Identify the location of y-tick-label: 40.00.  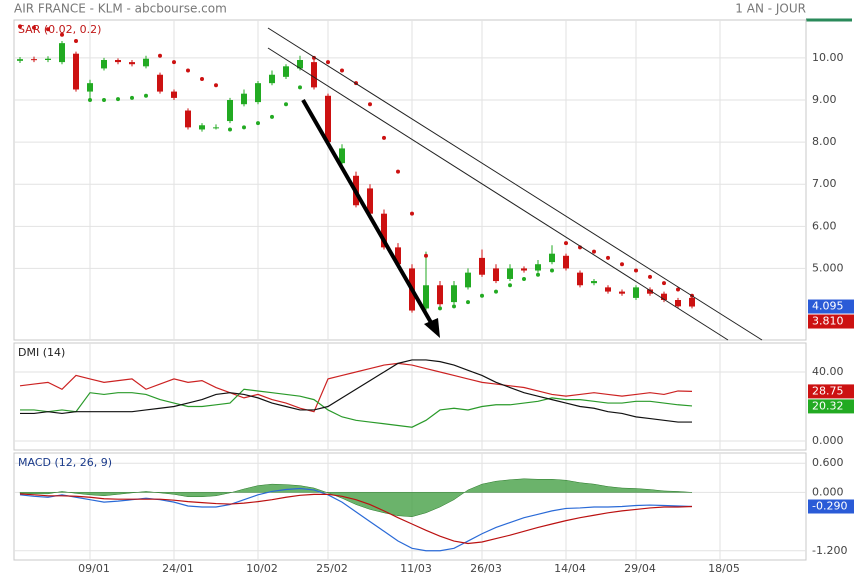
(828, 371).